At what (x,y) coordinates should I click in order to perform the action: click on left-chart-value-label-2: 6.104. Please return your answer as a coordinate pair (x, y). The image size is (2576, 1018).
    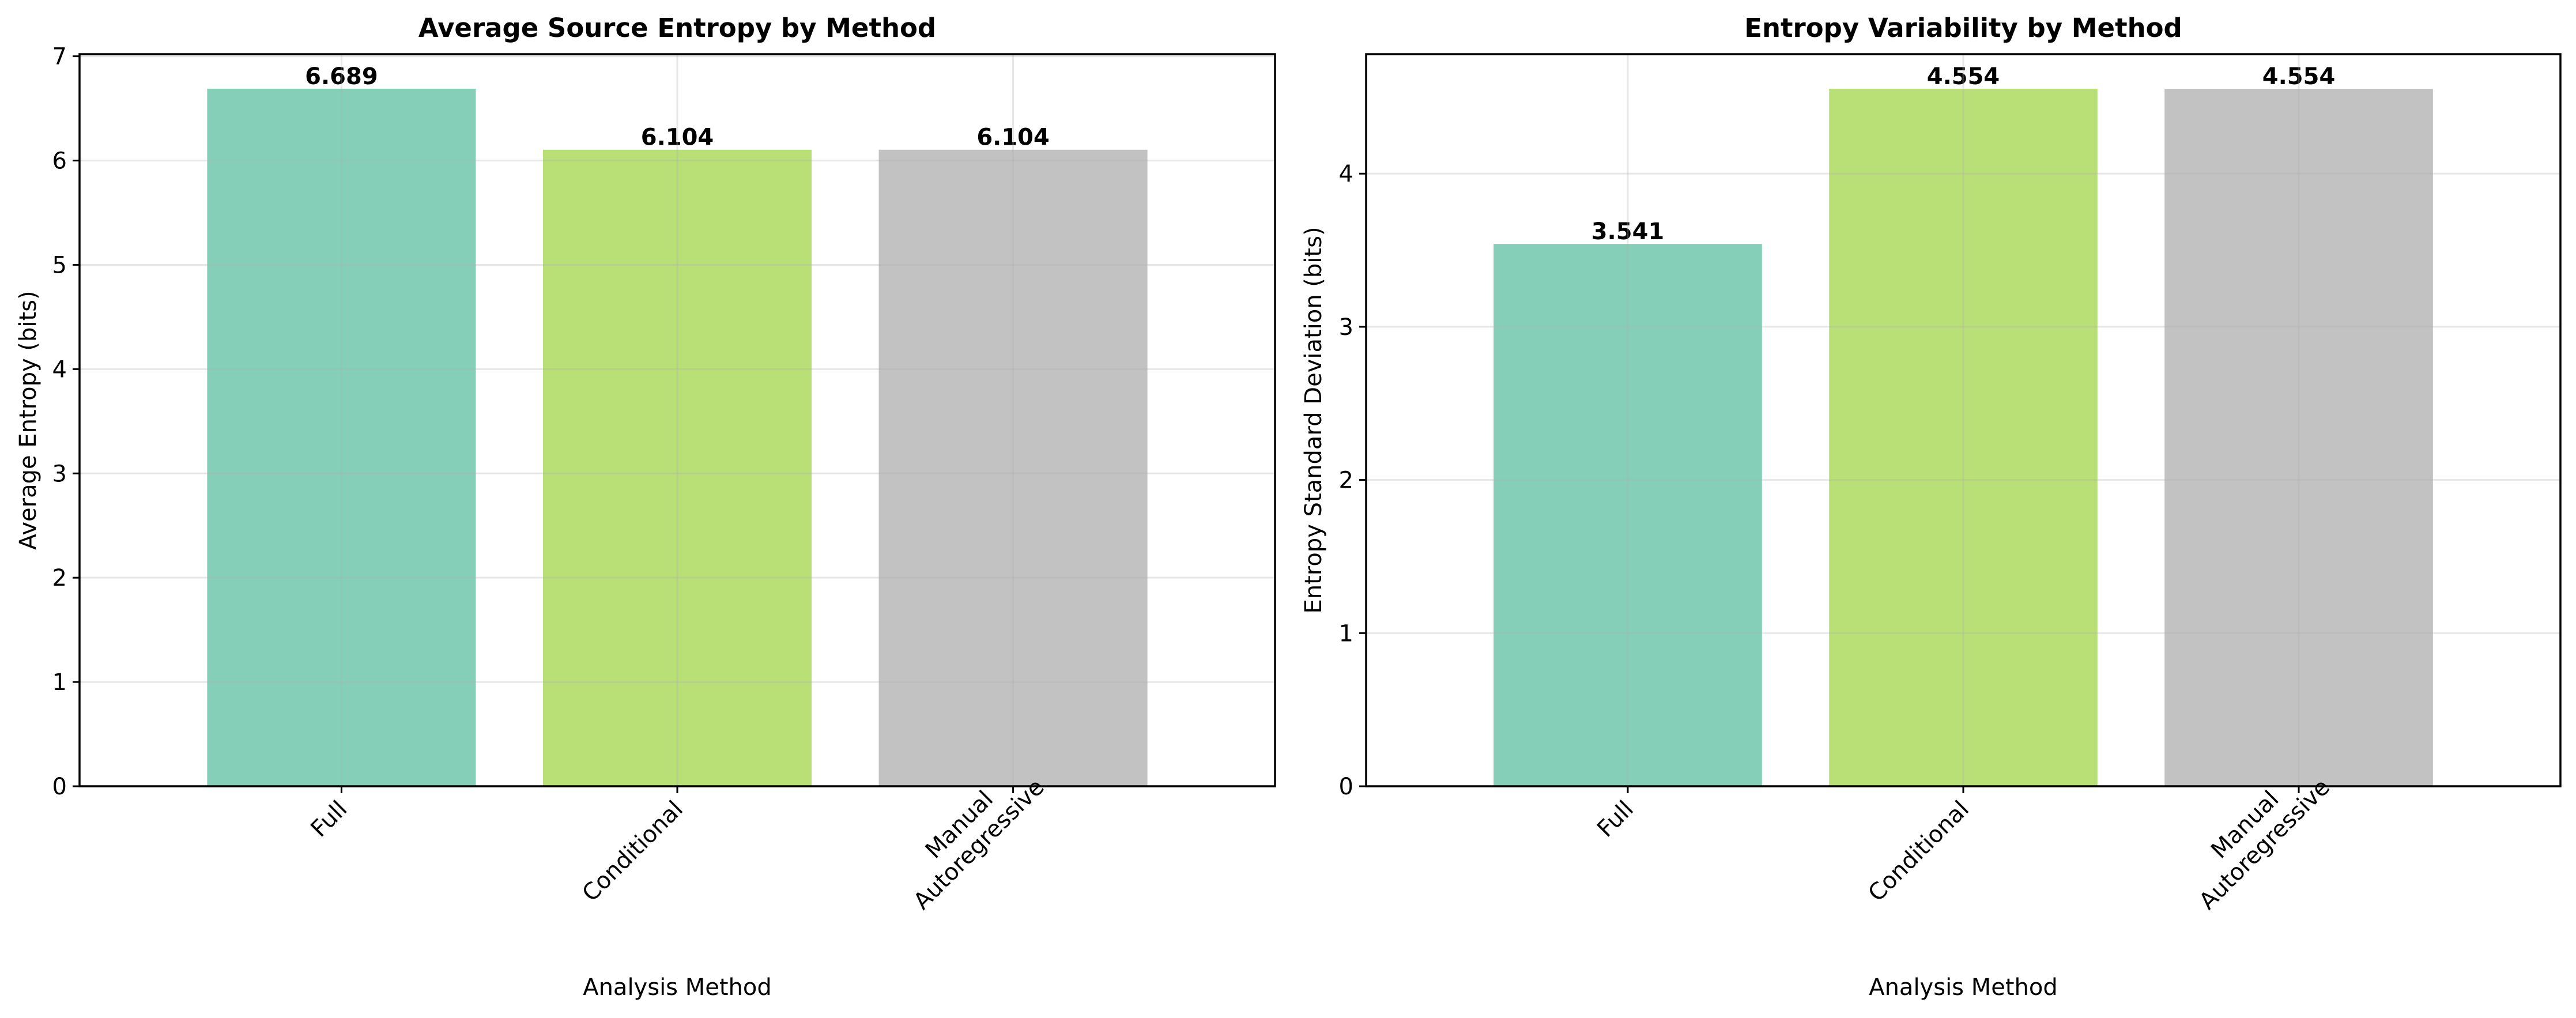
    Looking at the image, I should click on (1013, 138).